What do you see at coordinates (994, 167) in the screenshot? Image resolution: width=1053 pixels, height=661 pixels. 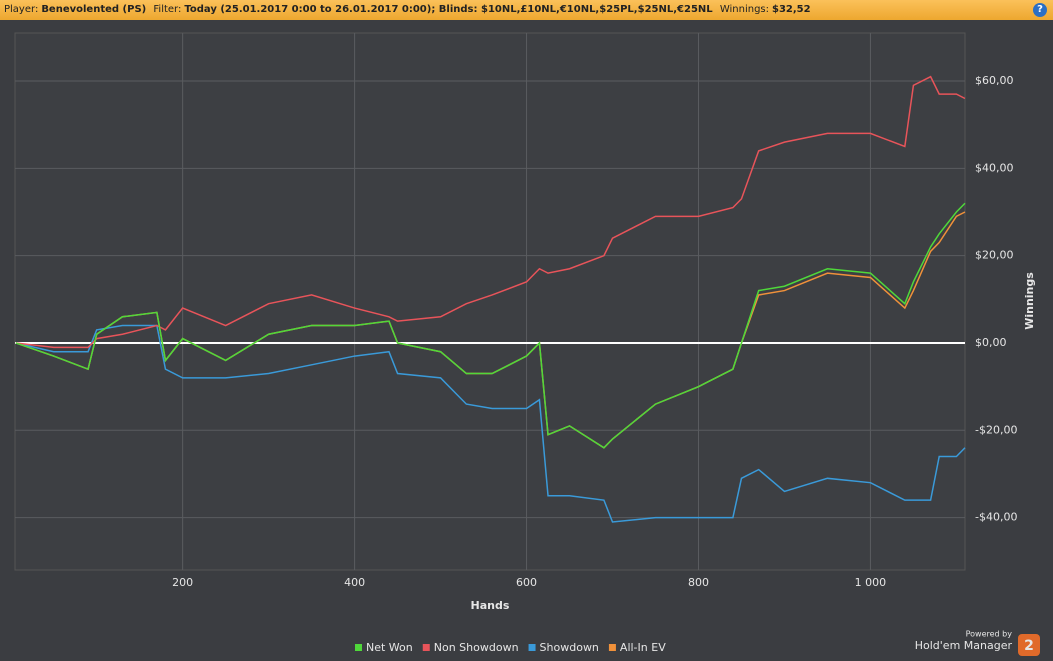 I see `y-tick-label: $40,00` at bounding box center [994, 167].